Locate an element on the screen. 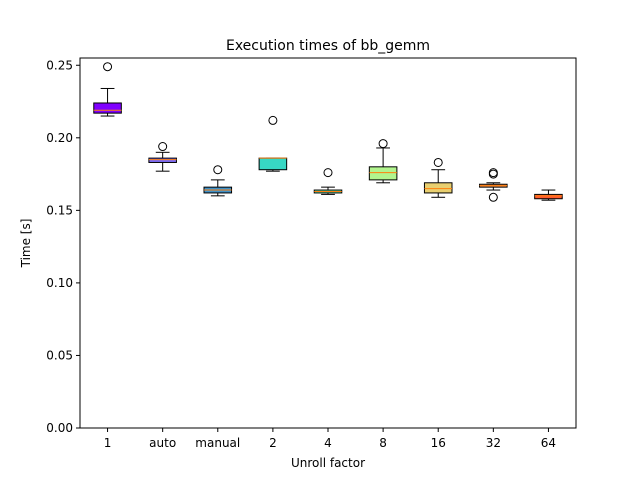  x-tick-label: 16 is located at coordinates (438, 443).